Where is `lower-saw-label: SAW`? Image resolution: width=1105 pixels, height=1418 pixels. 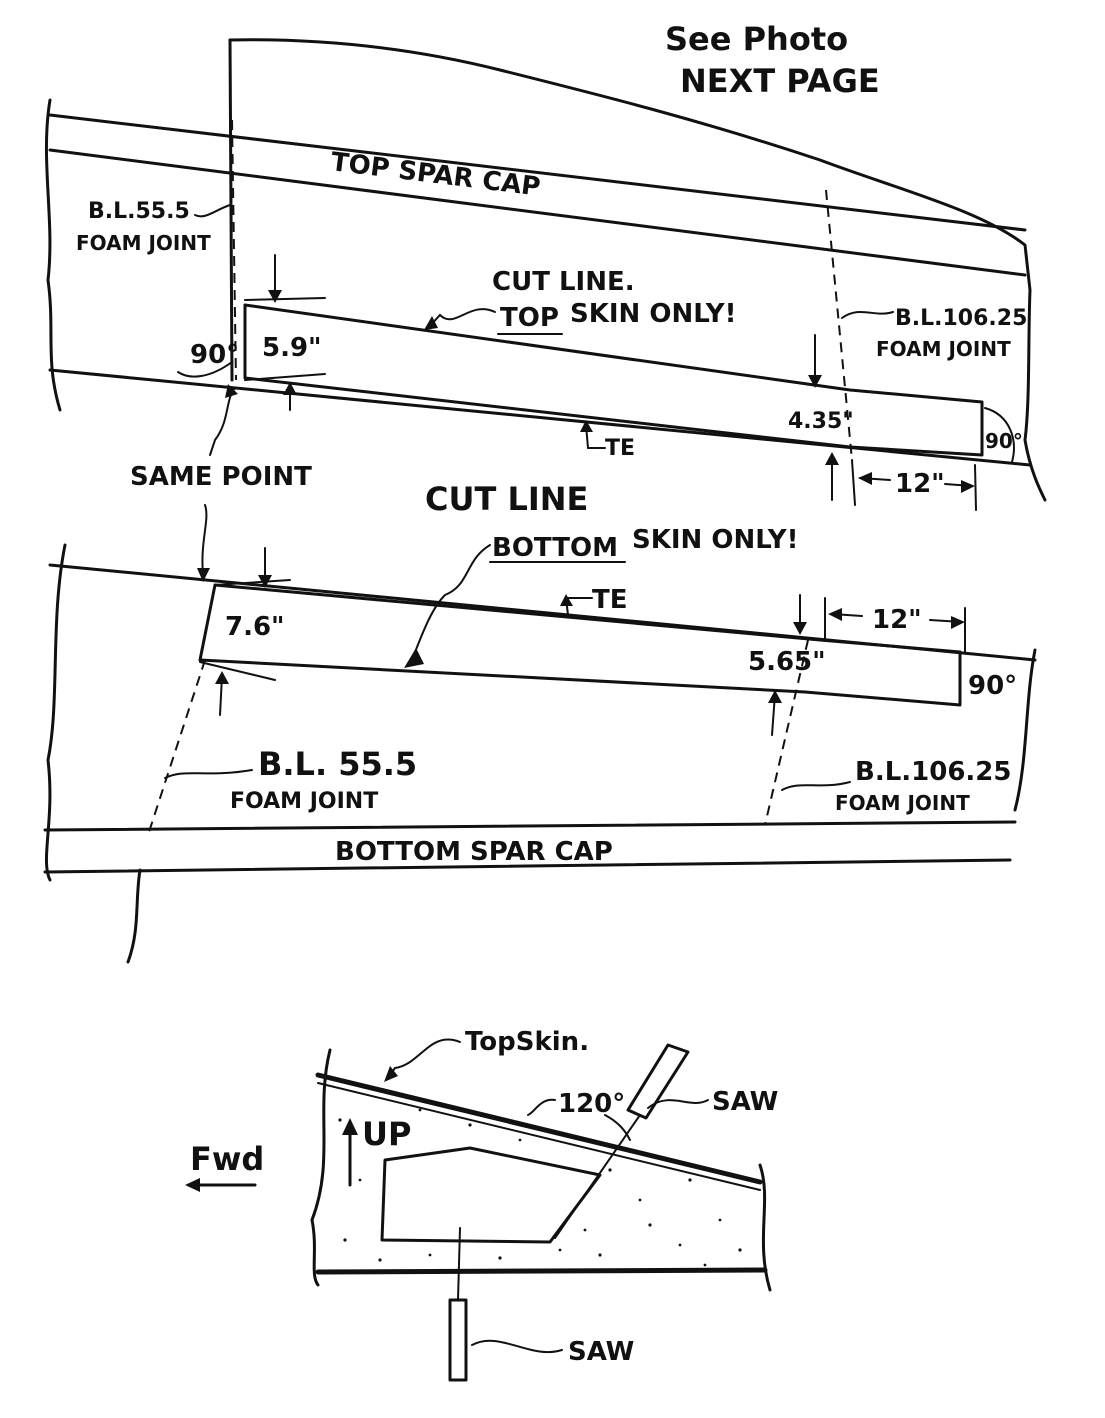 lower-saw-label: SAW is located at coordinates (601, 1352).